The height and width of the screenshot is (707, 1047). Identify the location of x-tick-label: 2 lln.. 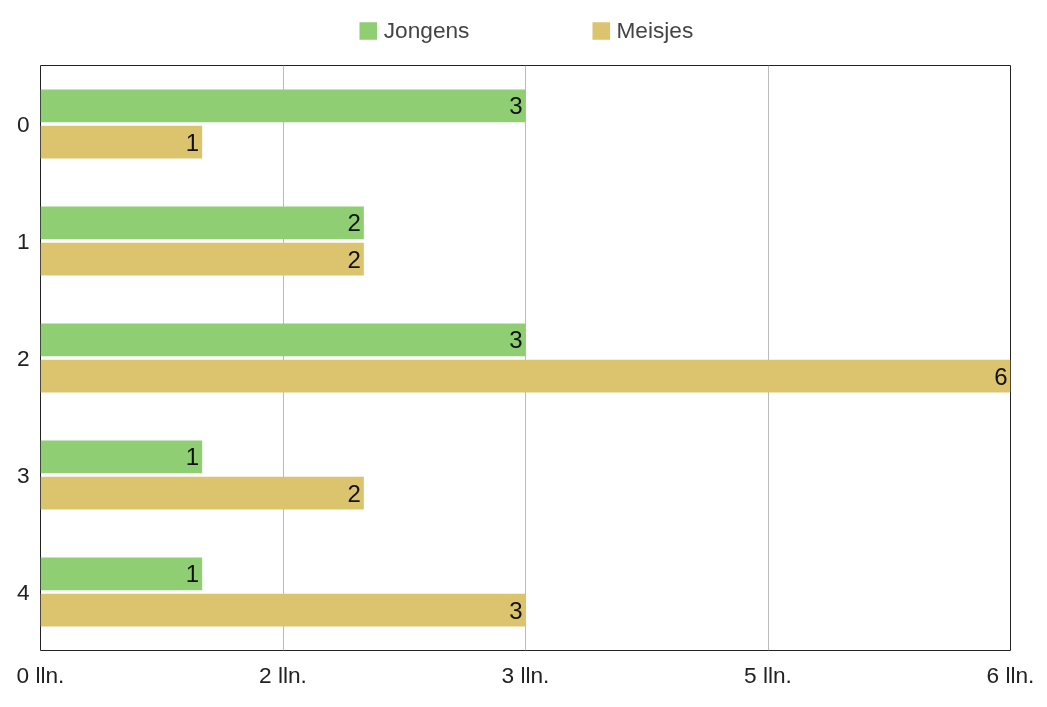
(283, 674).